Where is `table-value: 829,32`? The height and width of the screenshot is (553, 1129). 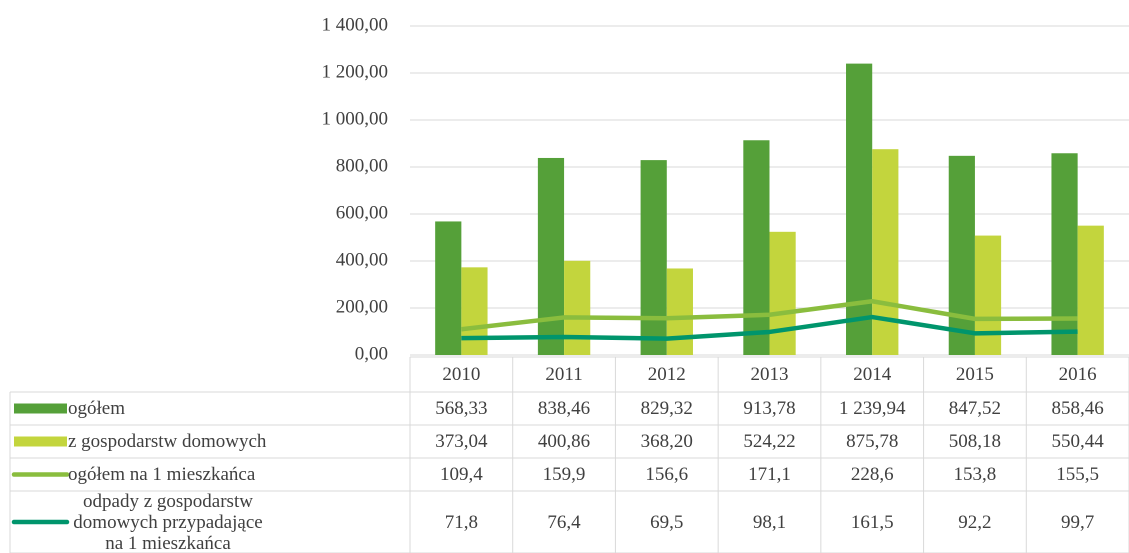 table-value: 829,32 is located at coordinates (666, 408).